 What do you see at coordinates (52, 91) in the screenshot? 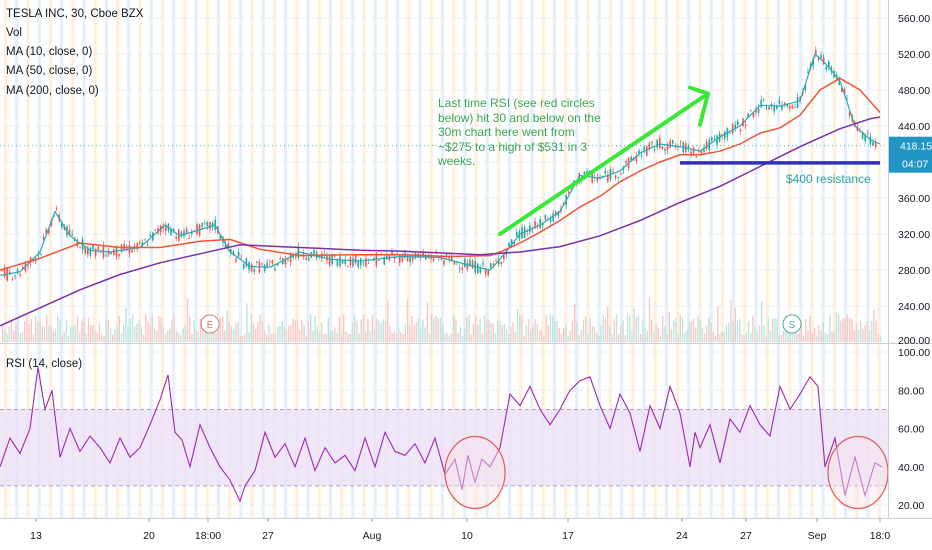
I see `legend-ma200: MA (200, close, 0)` at bounding box center [52, 91].